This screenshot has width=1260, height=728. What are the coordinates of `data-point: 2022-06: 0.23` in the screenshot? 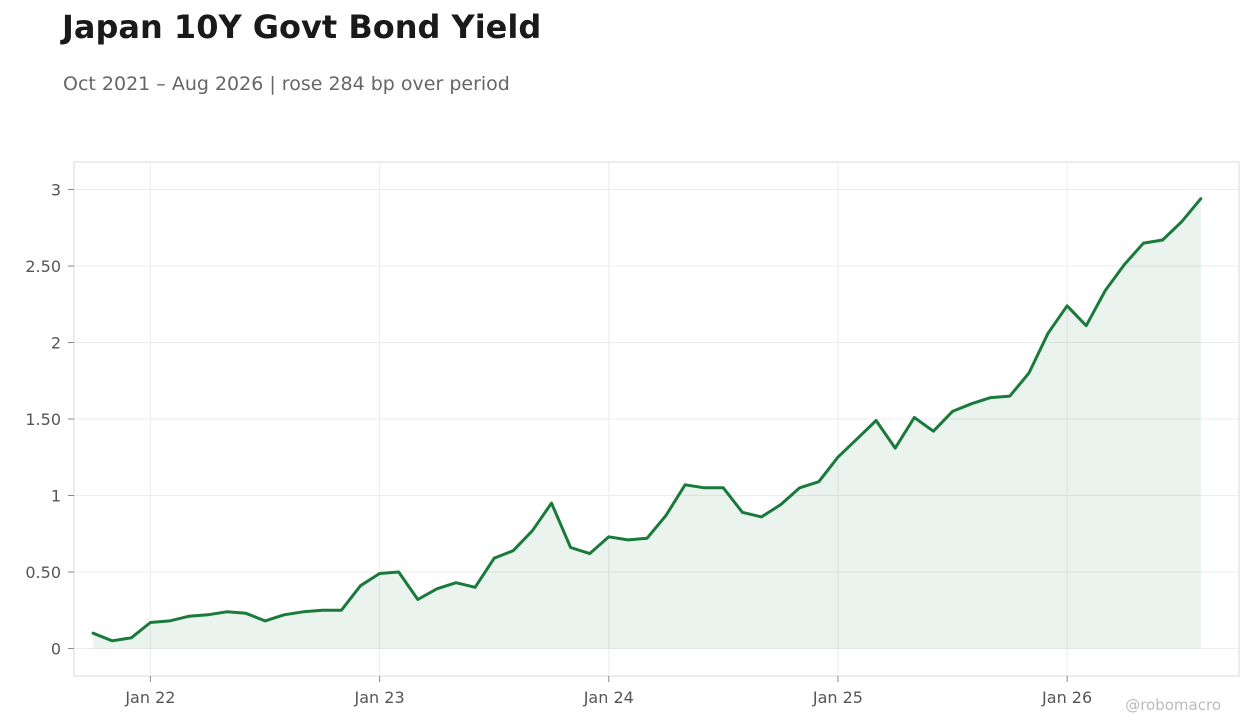 It's located at (246, 613).